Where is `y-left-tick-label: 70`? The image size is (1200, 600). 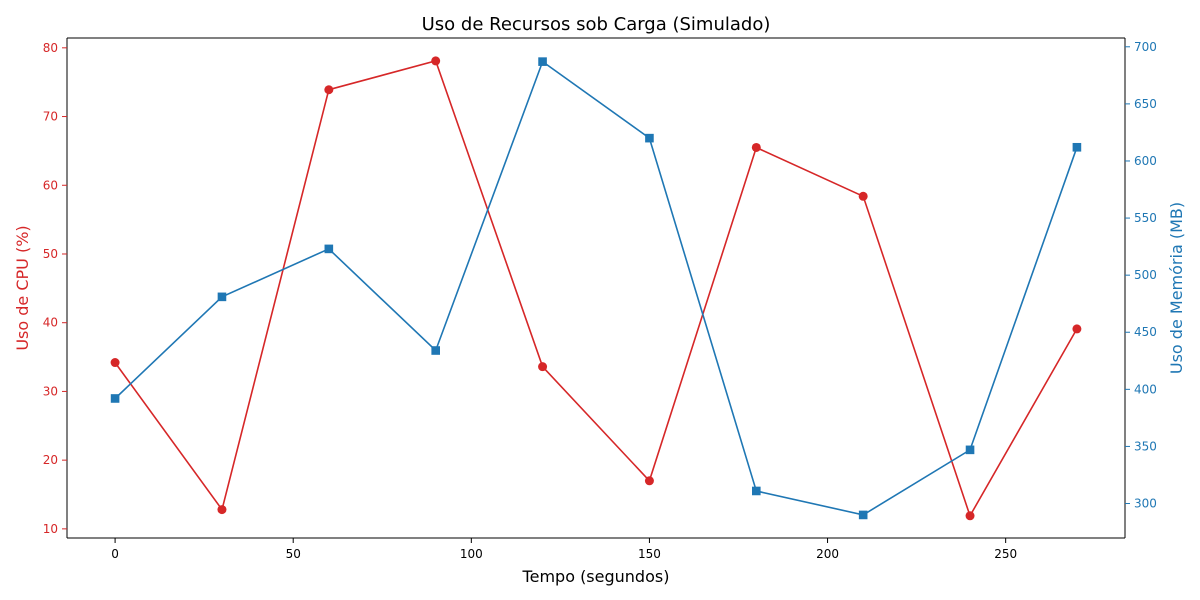
y-left-tick-label: 70 is located at coordinates (50, 117).